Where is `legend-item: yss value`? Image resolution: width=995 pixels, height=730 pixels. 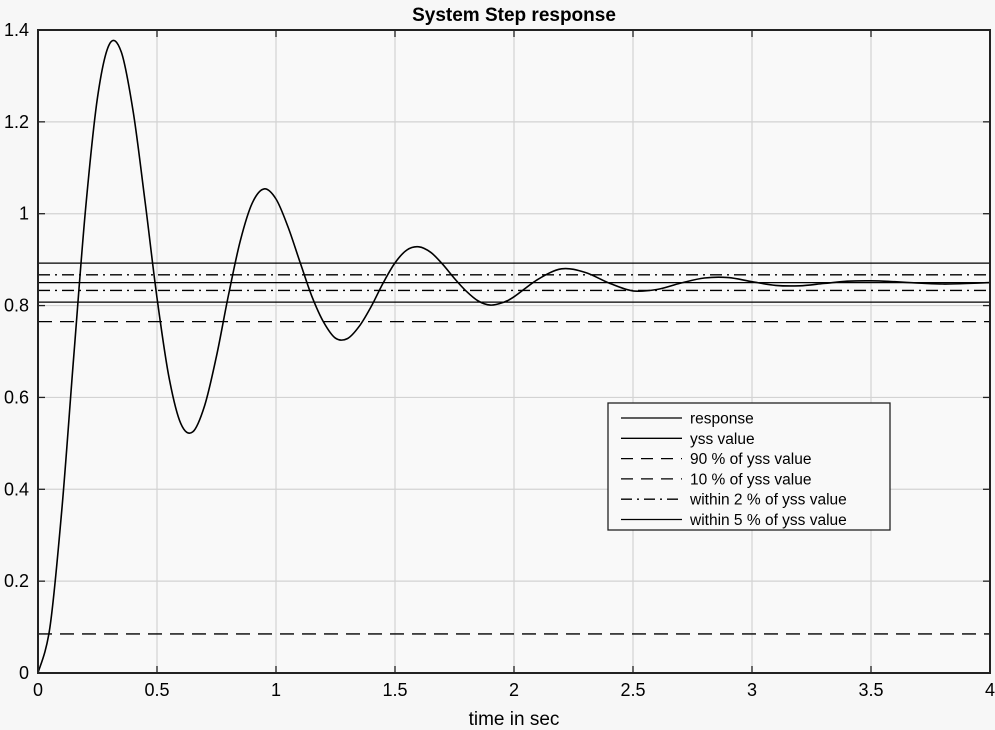
legend-item: yss value is located at coordinates (688, 439).